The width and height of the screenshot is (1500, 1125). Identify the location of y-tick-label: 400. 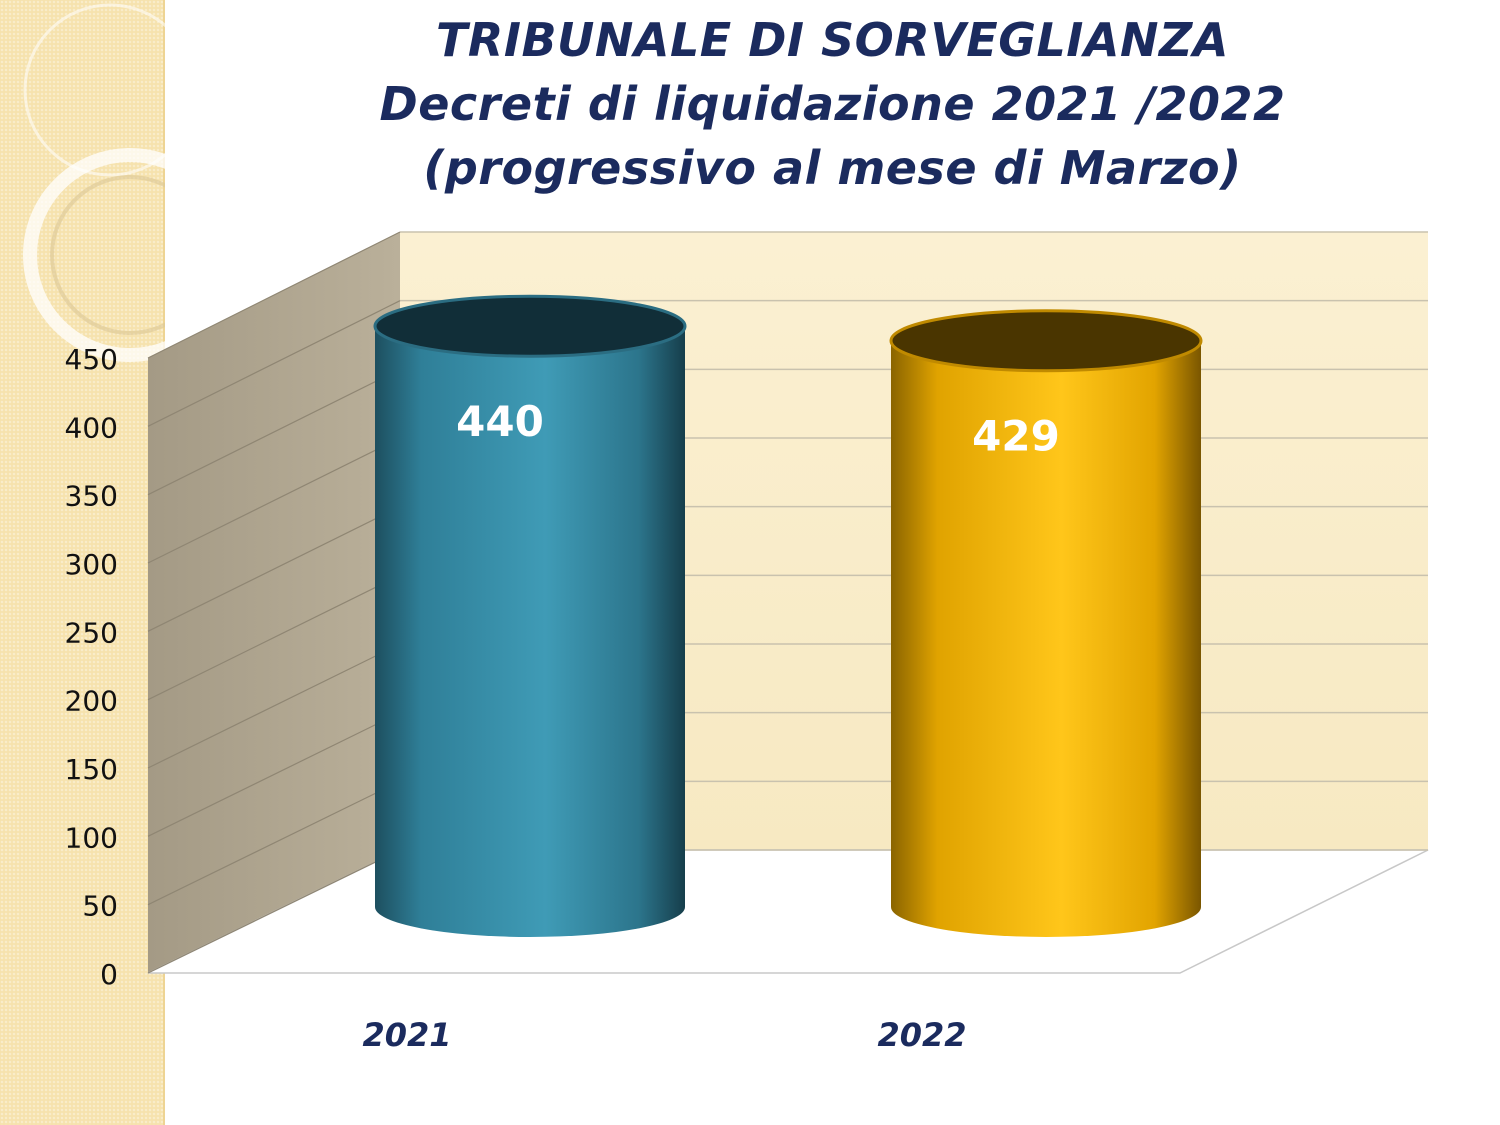
(91, 427).